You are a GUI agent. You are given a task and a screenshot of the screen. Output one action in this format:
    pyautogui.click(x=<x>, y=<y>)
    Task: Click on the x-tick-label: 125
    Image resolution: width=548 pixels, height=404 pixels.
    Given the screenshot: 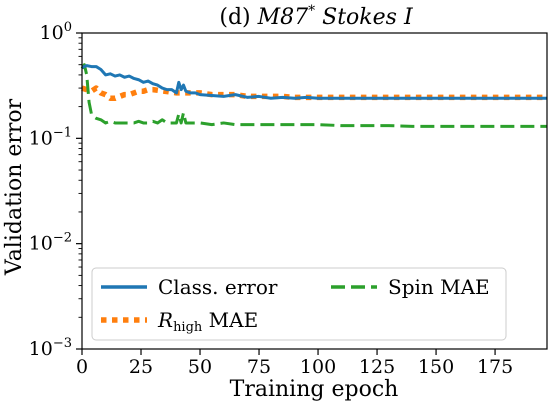 What is the action you would take?
    pyautogui.click(x=377, y=367)
    